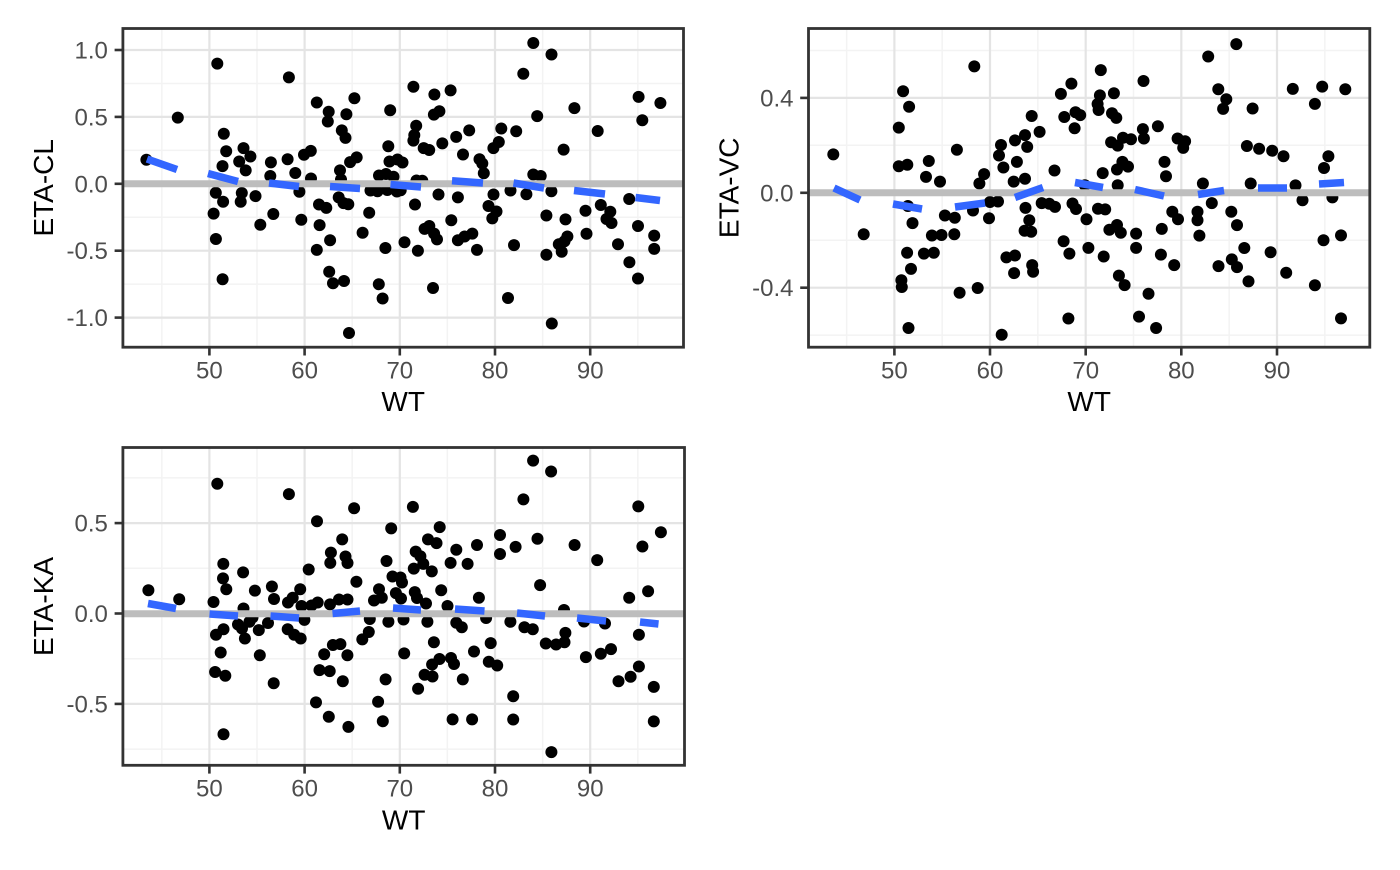 The image size is (1400, 870). Describe the element at coordinates (43, 188) in the screenshot. I see `svg-text: ETA-CL` at that location.